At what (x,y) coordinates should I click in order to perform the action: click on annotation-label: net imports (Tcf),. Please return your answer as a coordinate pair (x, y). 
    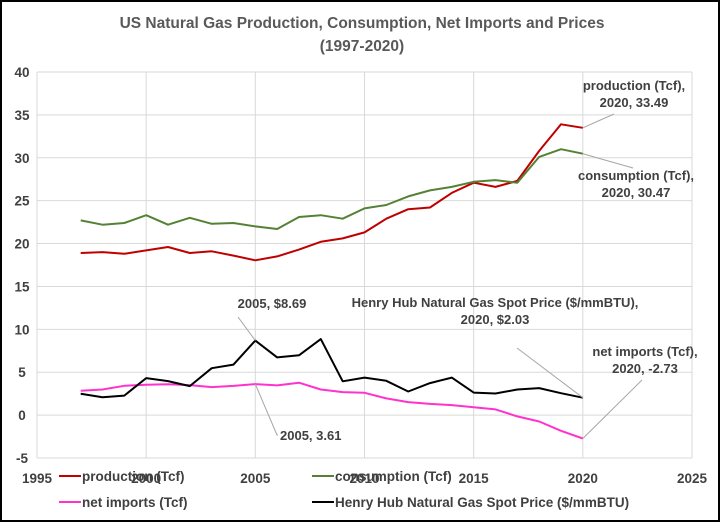
    Looking at the image, I should click on (644, 351).